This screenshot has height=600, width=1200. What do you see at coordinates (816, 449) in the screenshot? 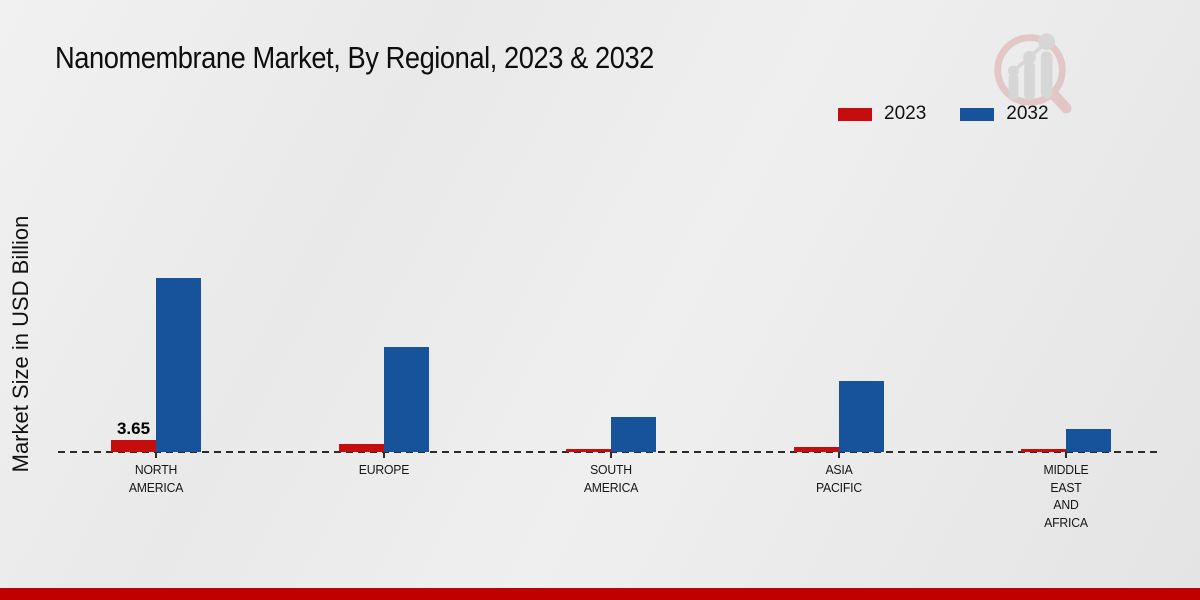
I see `bar-2023-asia-pacific` at bounding box center [816, 449].